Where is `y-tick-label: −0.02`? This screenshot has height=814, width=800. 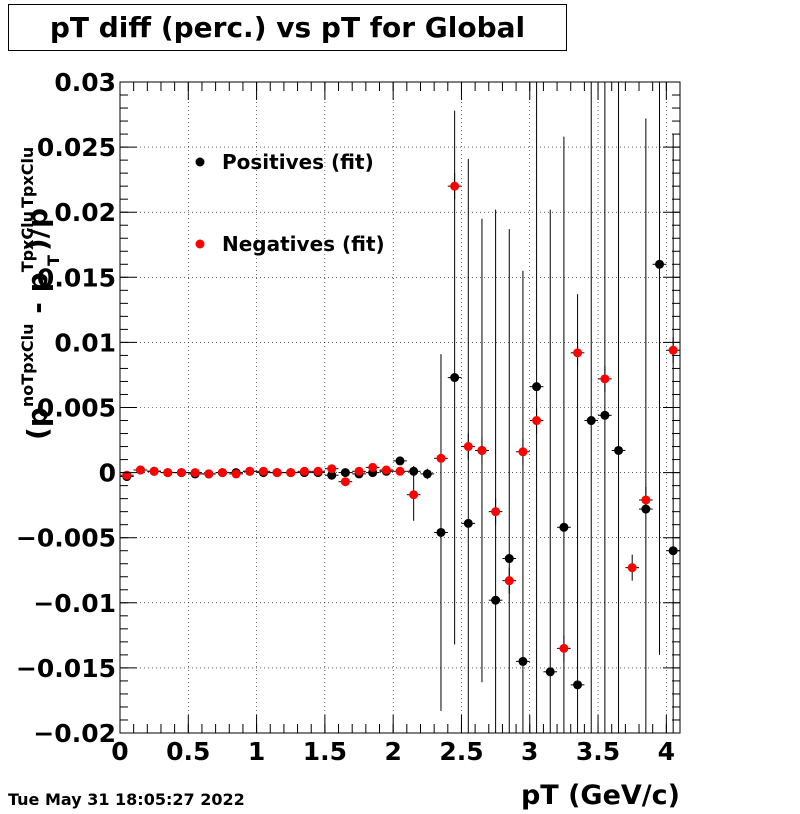
y-tick-label: −0.02 is located at coordinates (74, 733).